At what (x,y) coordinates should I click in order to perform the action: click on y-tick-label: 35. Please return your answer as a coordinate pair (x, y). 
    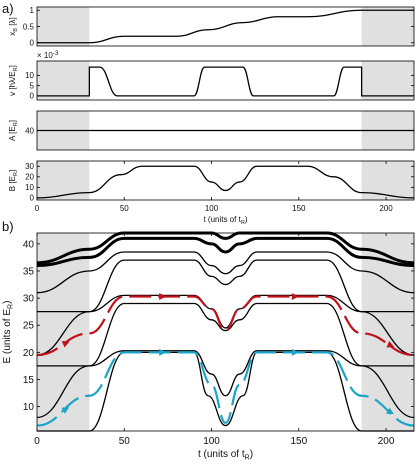
    Looking at the image, I should click on (29, 271).